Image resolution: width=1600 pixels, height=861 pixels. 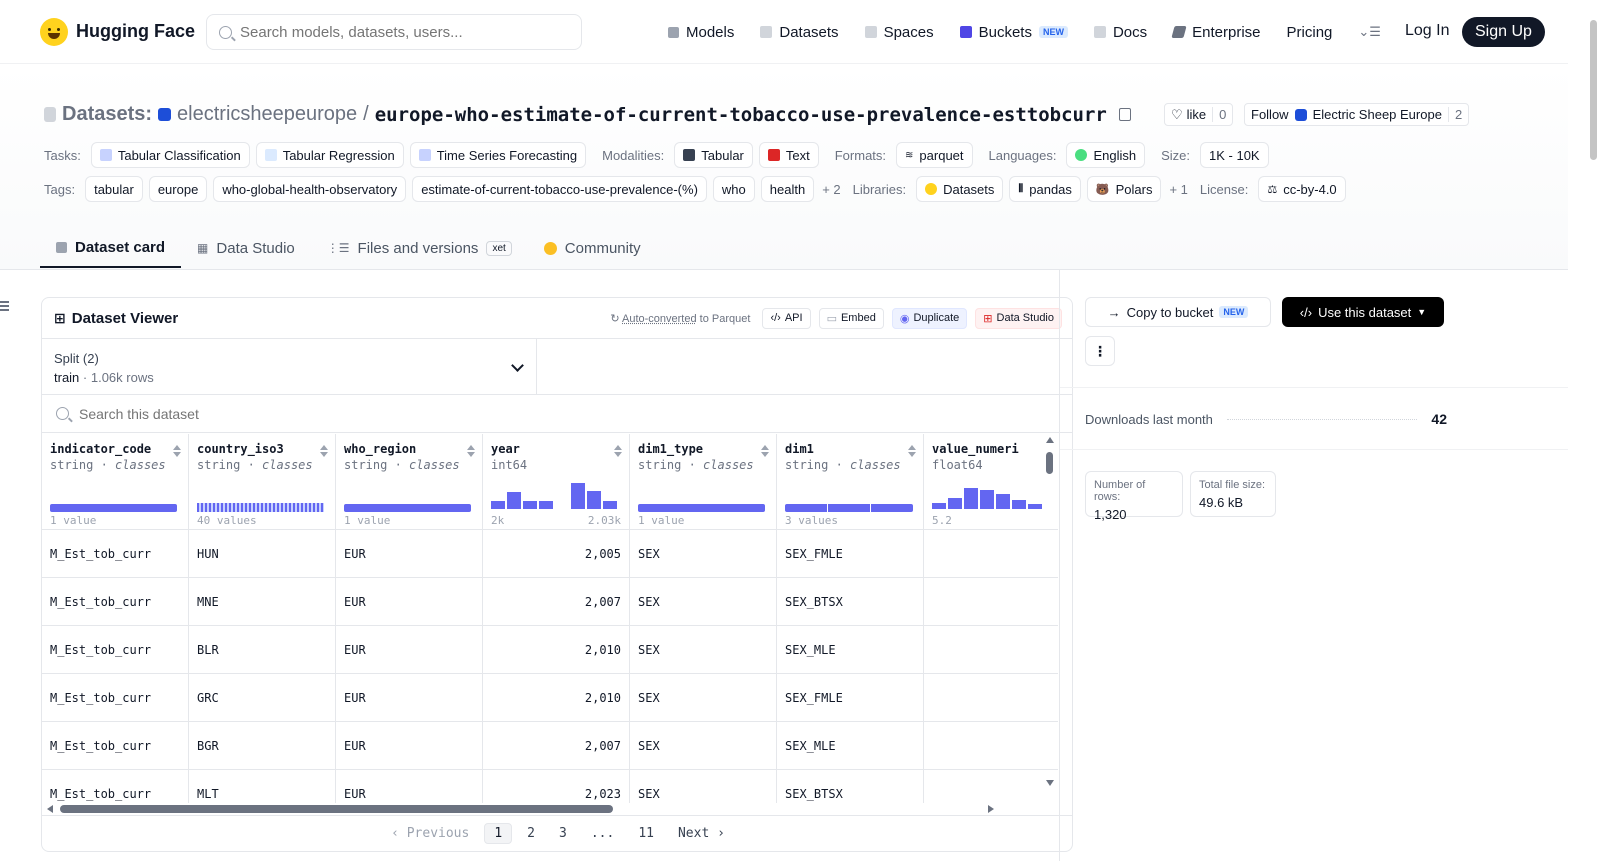 What do you see at coordinates (310, 189) in the screenshot?
I see `tag-chip: who-global-health-observatory` at bounding box center [310, 189].